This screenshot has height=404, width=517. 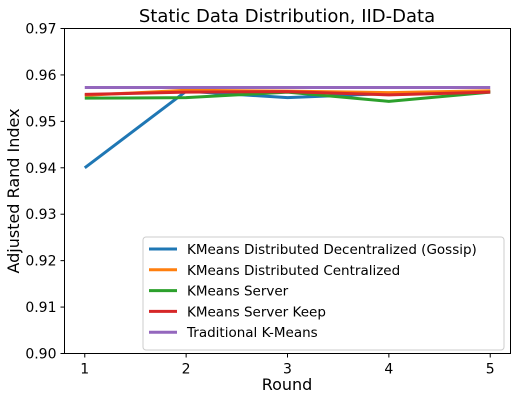 I want to click on y-tick-label: 0.94, so click(x=40, y=169).